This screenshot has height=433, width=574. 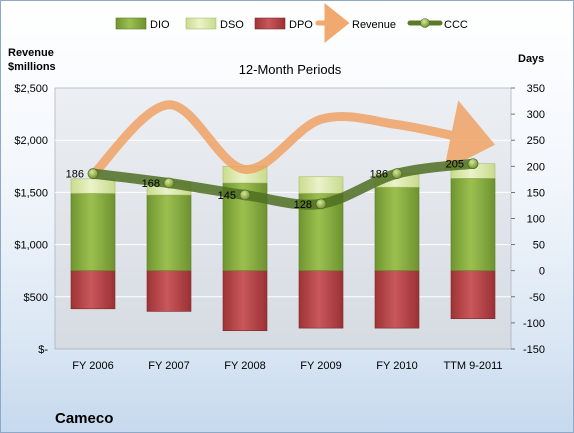 What do you see at coordinates (536, 220) in the screenshot?
I see `right-tick-label: 100` at bounding box center [536, 220].